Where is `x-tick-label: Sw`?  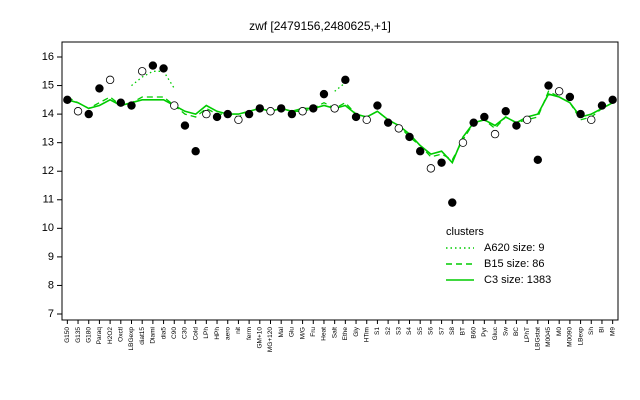 x-tick-label: Sw is located at coordinates (505, 331).